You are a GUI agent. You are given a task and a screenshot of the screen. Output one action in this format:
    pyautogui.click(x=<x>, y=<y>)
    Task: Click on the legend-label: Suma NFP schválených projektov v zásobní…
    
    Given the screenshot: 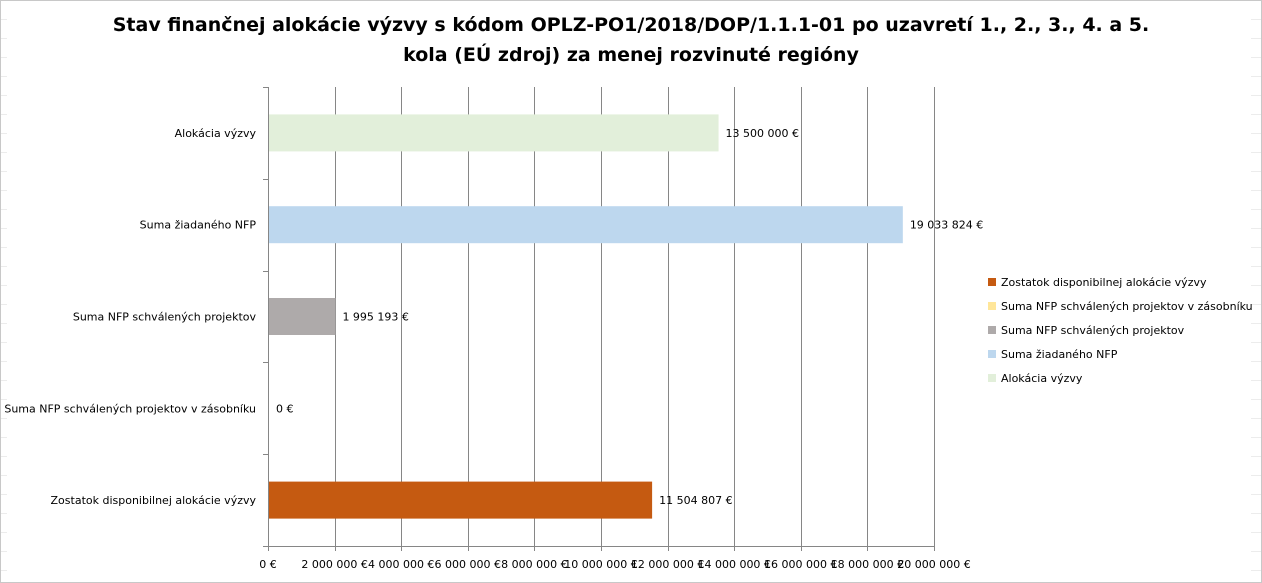 What is the action you would take?
    pyautogui.click(x=1127, y=306)
    